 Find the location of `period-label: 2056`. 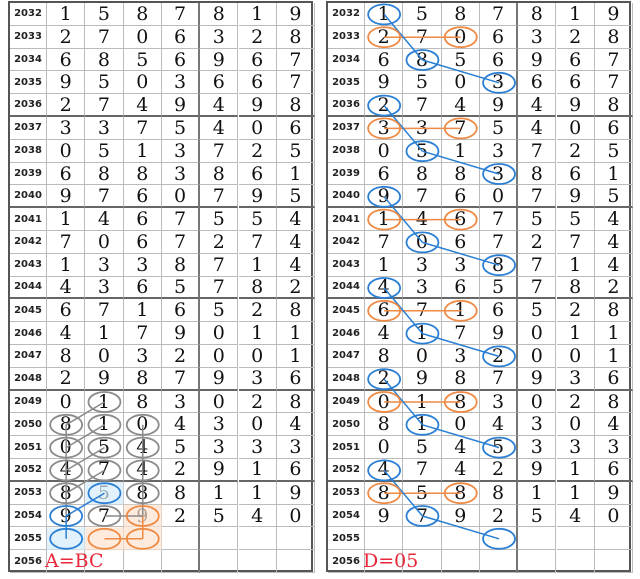

period-label: 2056 is located at coordinates (28, 561).